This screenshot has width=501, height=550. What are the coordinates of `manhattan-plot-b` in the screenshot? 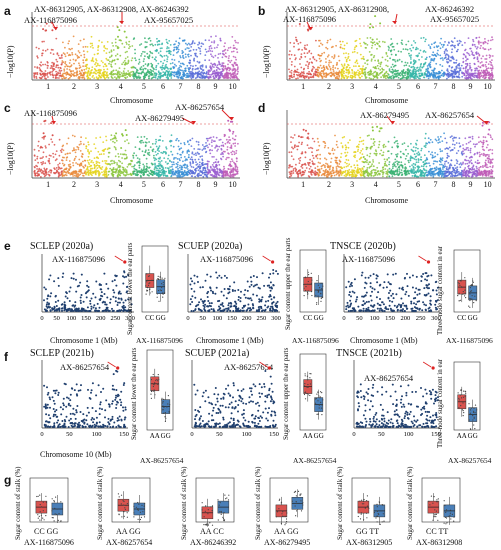 It's located at (390, 46).